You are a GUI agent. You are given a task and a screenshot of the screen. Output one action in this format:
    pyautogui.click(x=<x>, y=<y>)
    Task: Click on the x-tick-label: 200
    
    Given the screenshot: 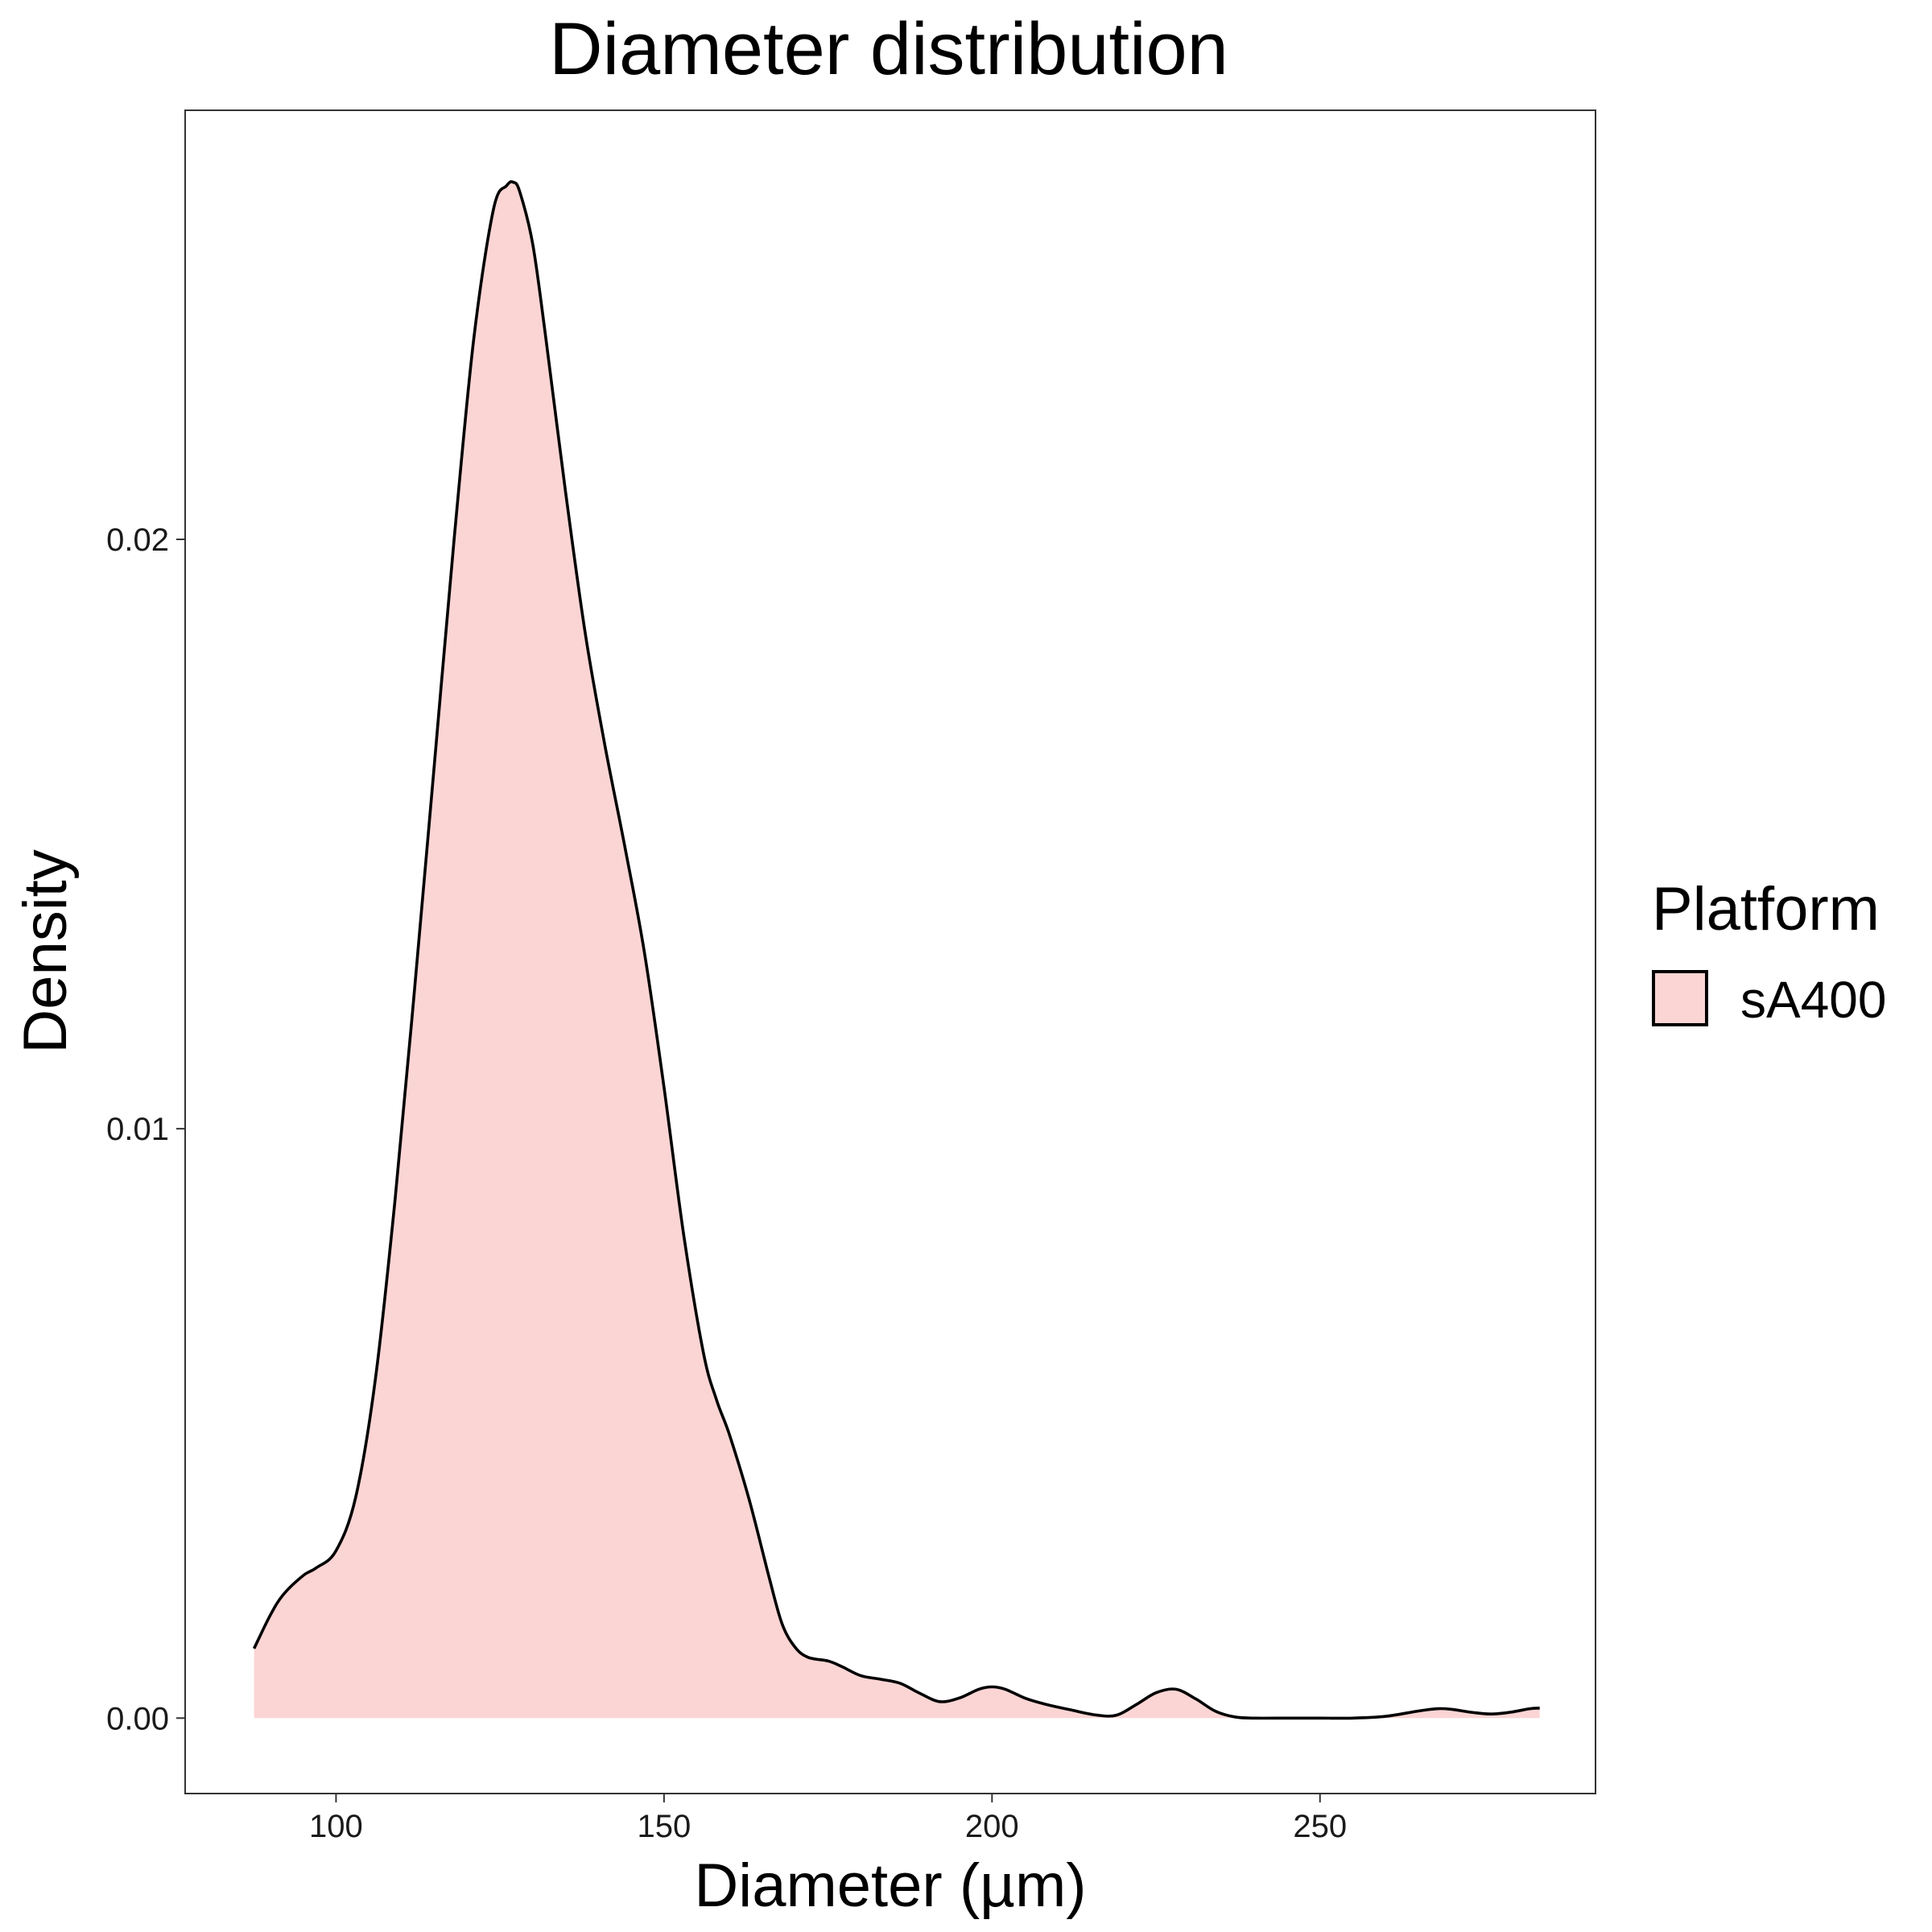 What is the action you would take?
    pyautogui.click(x=992, y=1826)
    